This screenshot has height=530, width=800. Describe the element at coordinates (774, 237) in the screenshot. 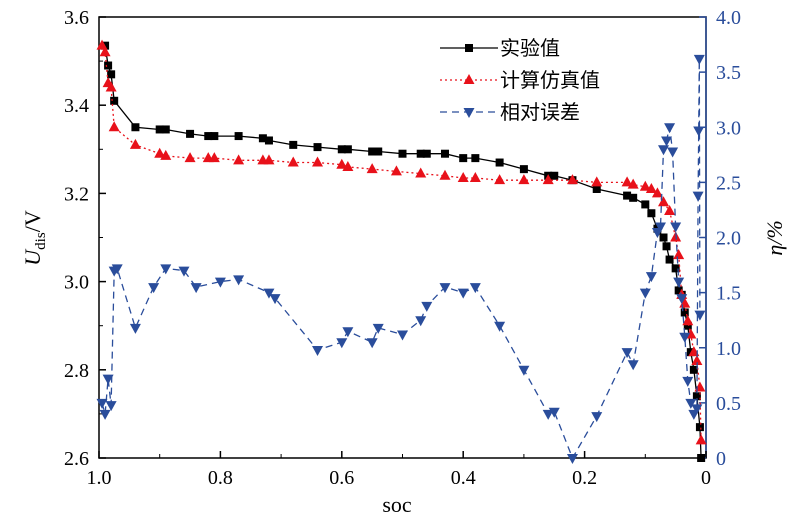

I see `svg-text: η/%` at that location.